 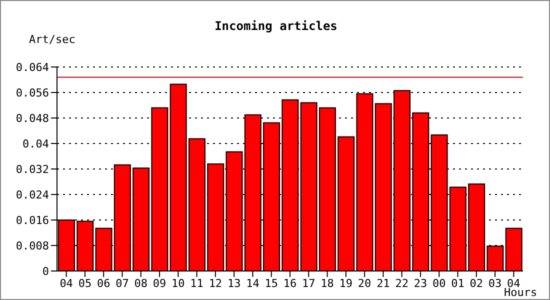 I want to click on x-tick-label: 18, so click(x=327, y=283).